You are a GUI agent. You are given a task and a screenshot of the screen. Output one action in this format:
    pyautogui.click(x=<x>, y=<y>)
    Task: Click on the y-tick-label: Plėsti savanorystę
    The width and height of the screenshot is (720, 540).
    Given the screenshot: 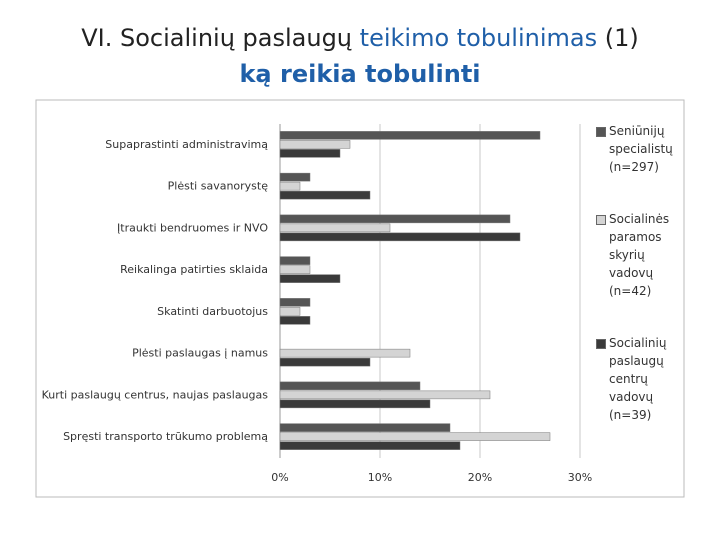 What is the action you would take?
    pyautogui.click(x=218, y=186)
    